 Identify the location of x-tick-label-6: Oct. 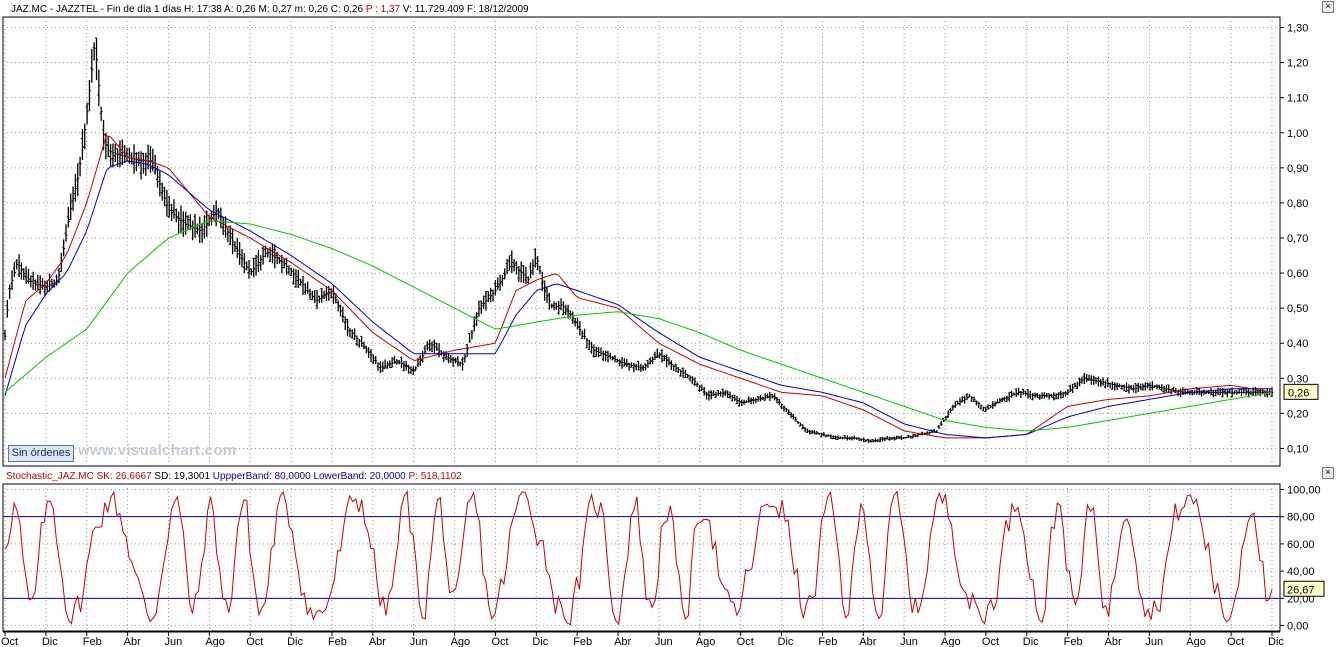
(254, 641).